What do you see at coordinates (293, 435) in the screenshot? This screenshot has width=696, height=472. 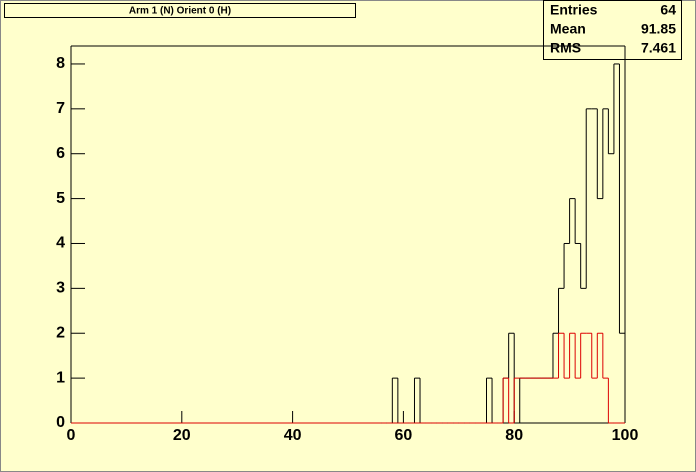 I see `x-tick-label: 40` at bounding box center [293, 435].